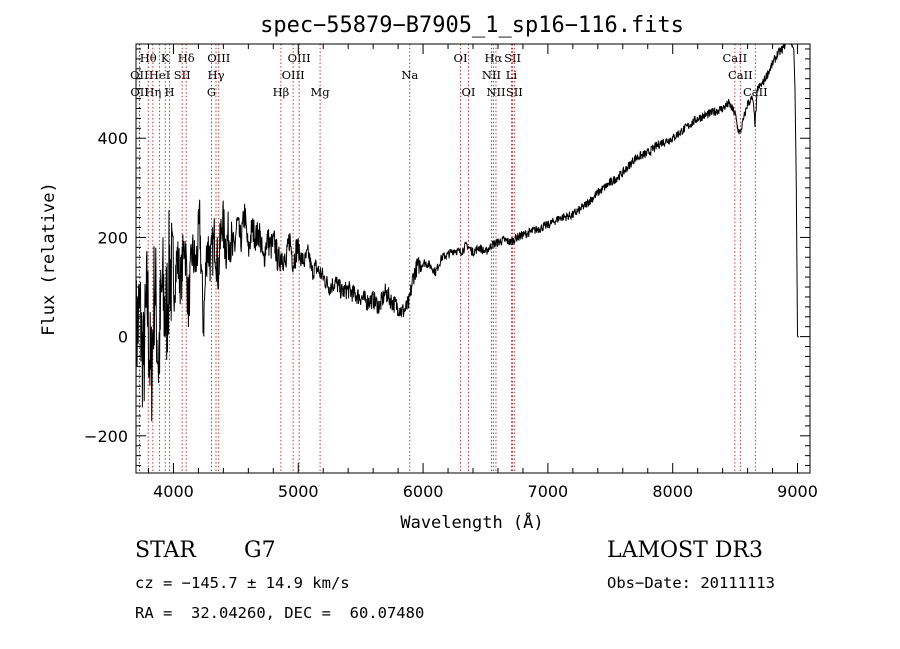 The width and height of the screenshot is (900, 649). I want to click on y-tick-label: −200, so click(106, 436).